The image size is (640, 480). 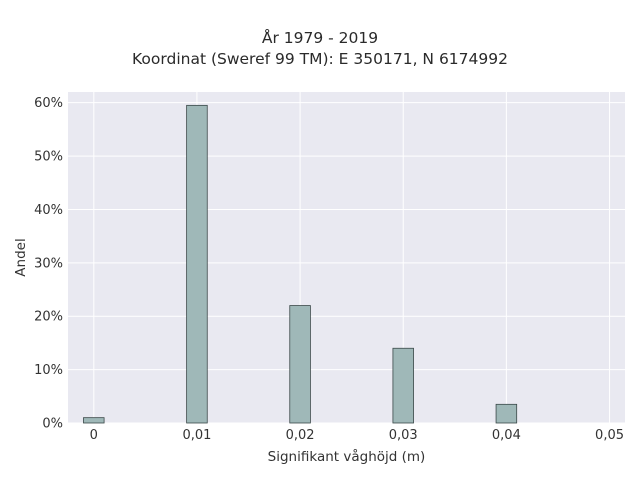 I want to click on x-tick-label: 0,04, so click(x=506, y=435).